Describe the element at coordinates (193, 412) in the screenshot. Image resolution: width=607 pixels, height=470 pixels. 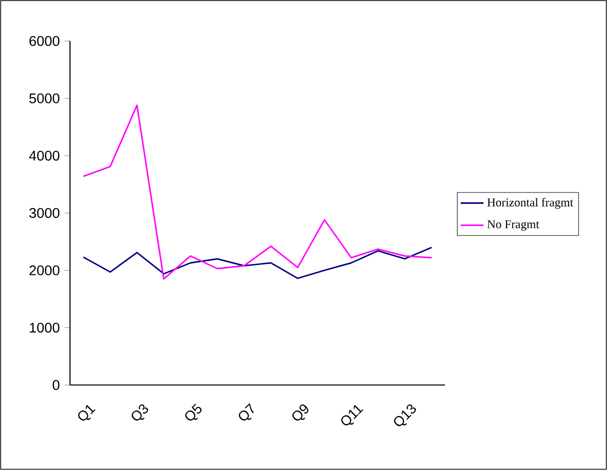
I see `x-tick-label: Q5` at that location.